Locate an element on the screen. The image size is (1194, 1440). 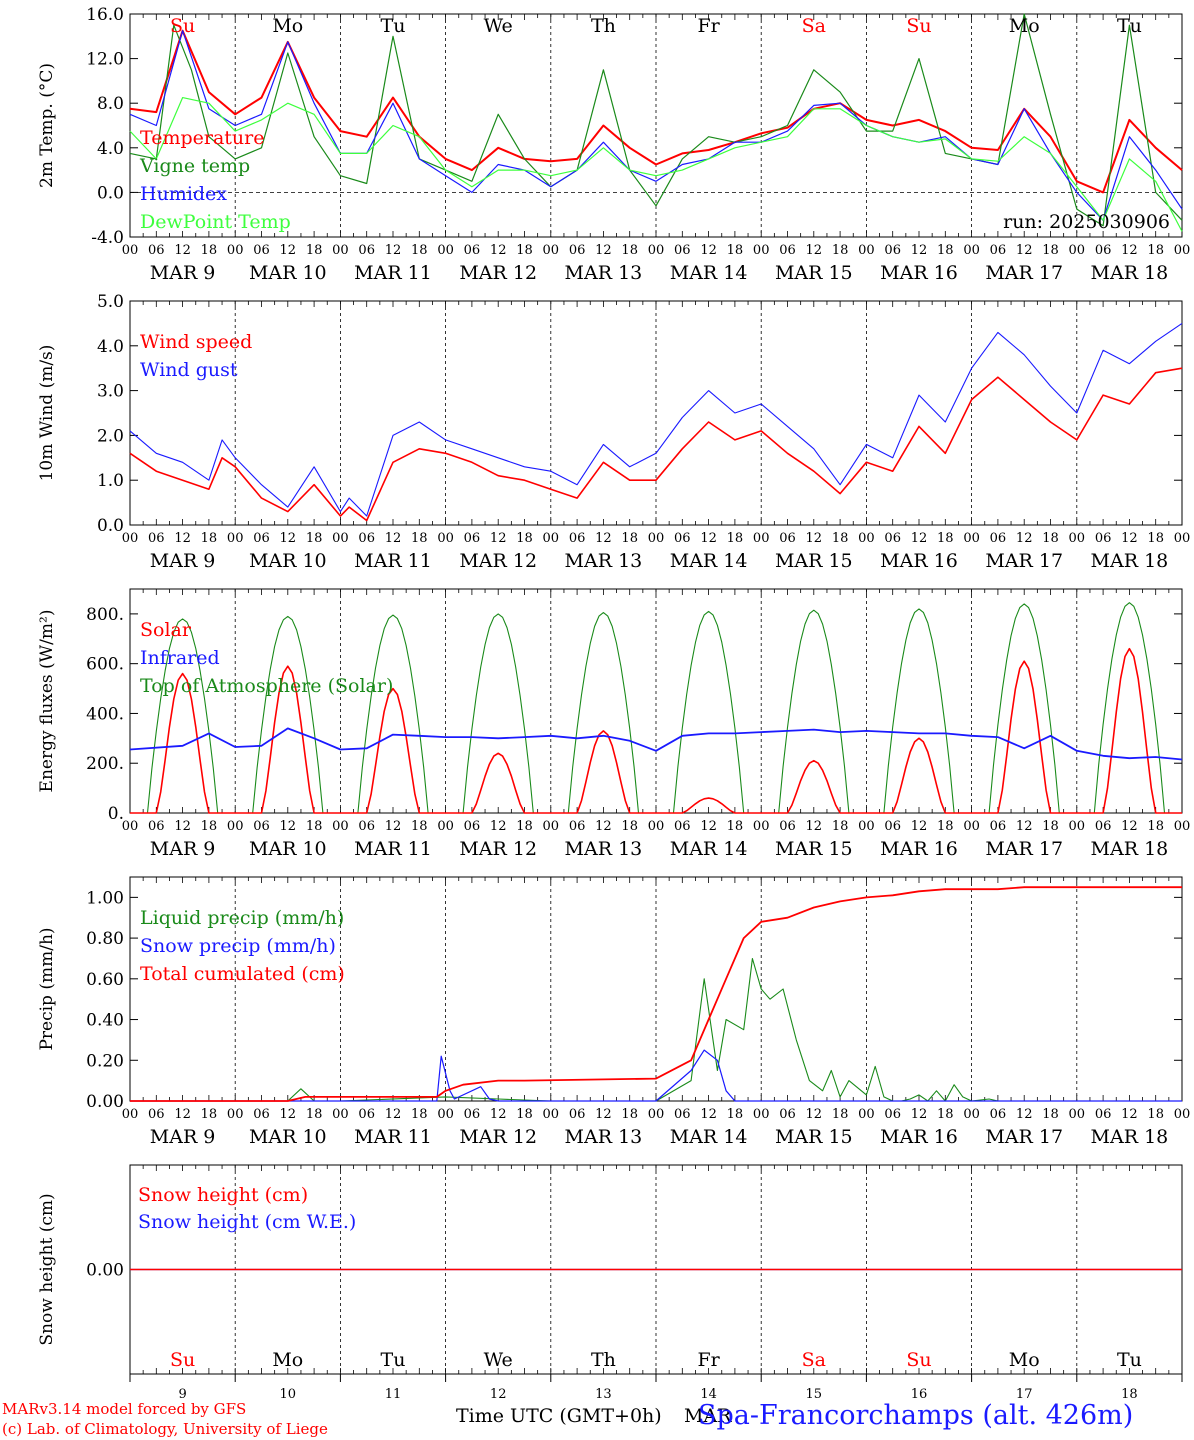
weekday-label: Su is located at coordinates (918, 26).